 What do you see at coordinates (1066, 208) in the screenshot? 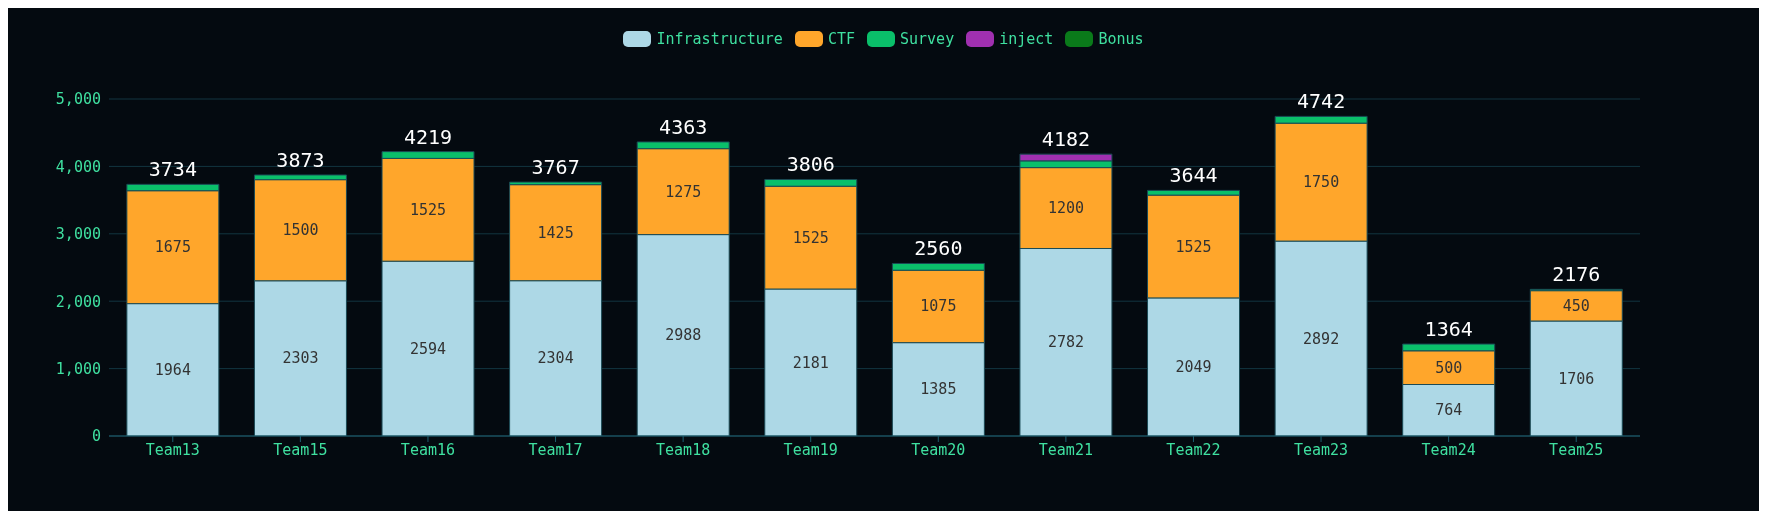
I see `data-label: 1200` at bounding box center [1066, 208].